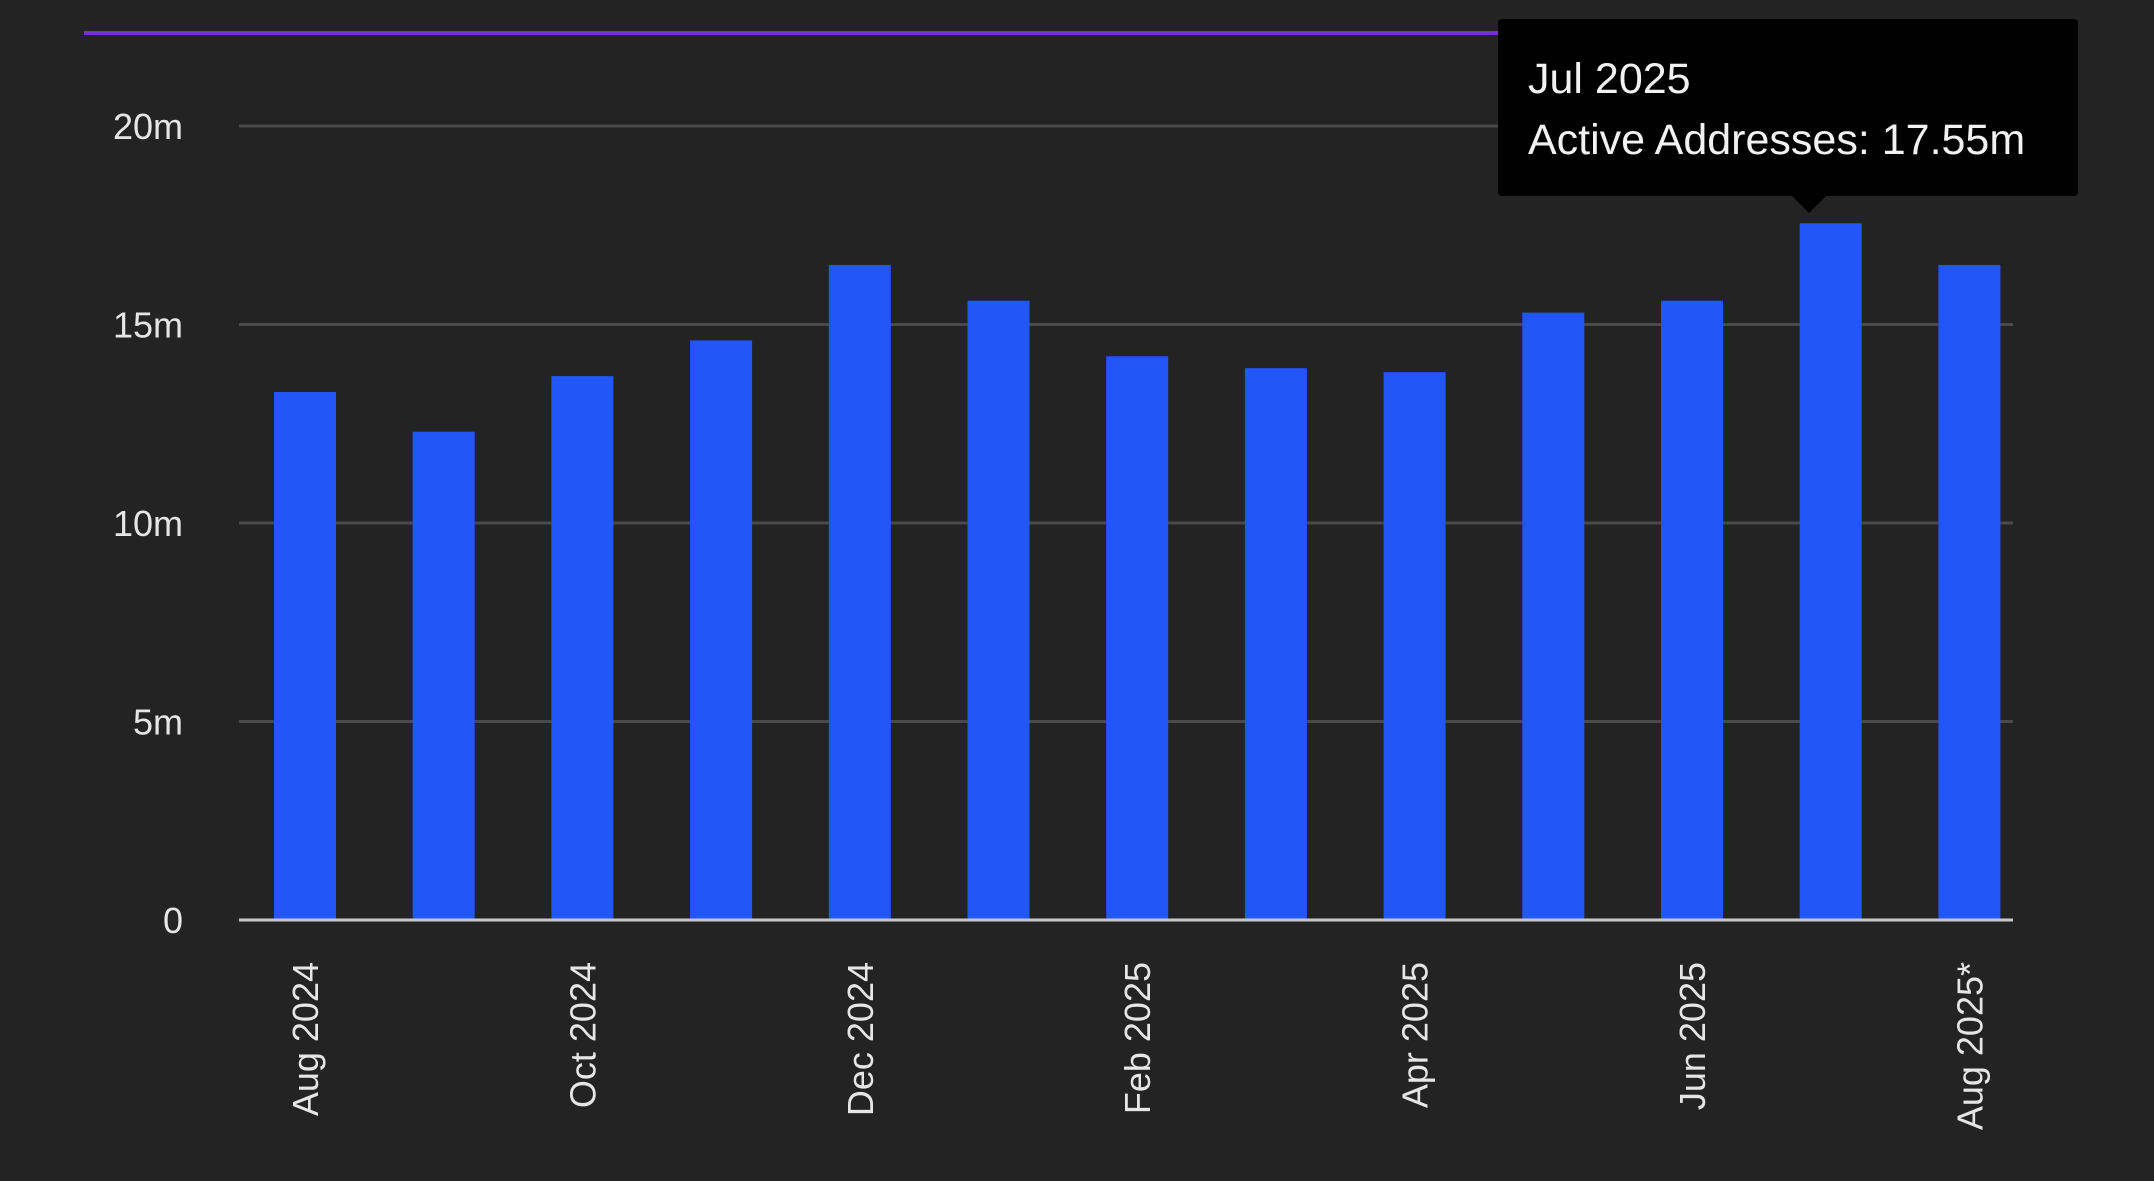  What do you see at coordinates (1415, 1035) in the screenshot?
I see `x-tick-label: Apr 2025` at bounding box center [1415, 1035].